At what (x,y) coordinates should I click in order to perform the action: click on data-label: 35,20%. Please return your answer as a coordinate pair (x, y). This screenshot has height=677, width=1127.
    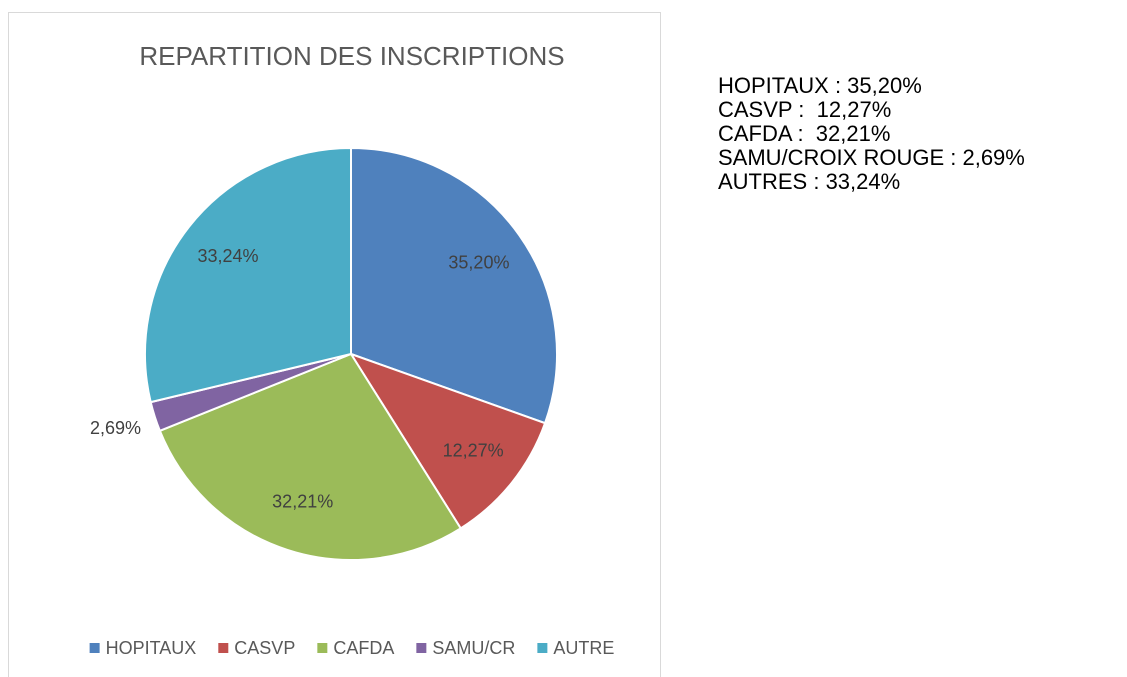
    Looking at the image, I should click on (478, 263).